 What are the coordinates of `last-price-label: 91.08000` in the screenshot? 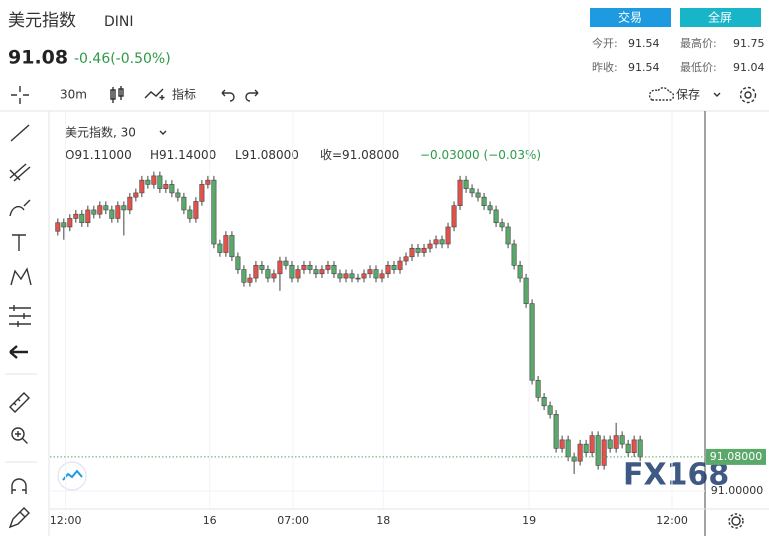 It's located at (736, 456).